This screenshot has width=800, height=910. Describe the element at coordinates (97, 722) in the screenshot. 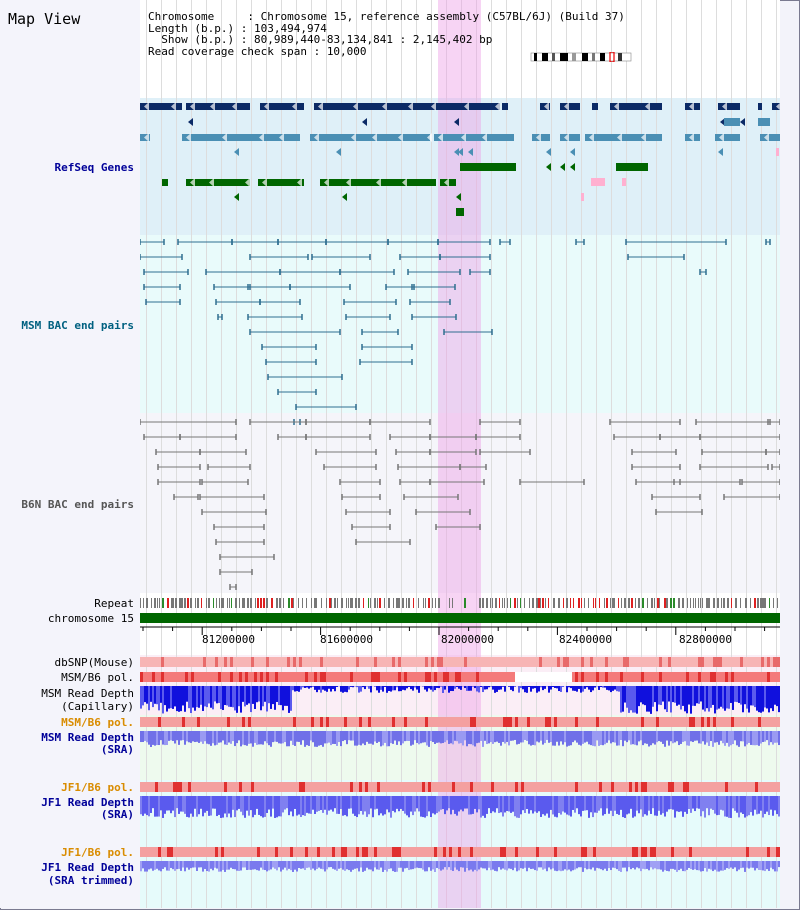

I see `track-label-msm-b6-pol-2: MSM/B6 pol.` at that location.